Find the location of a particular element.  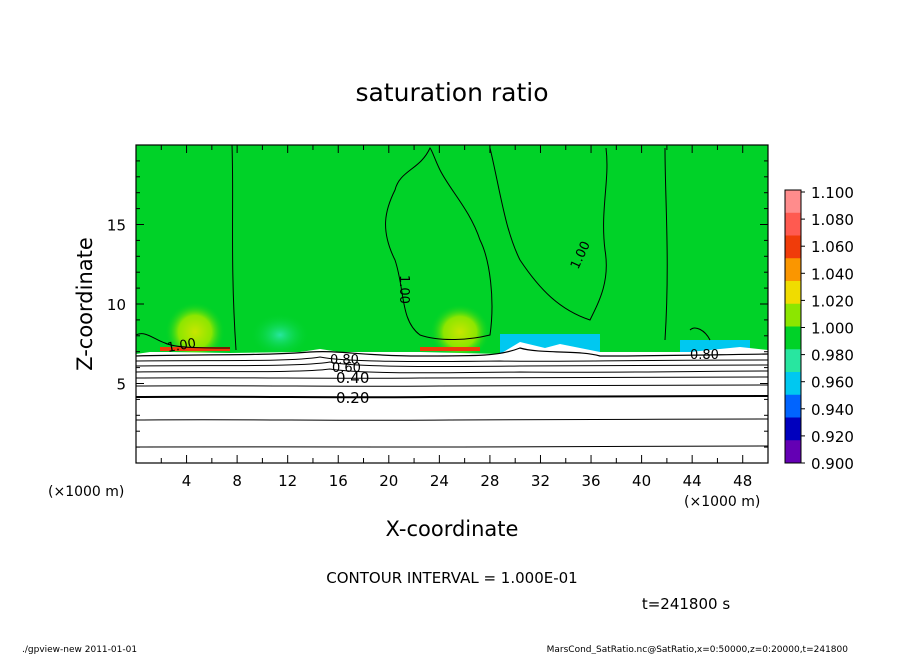

contour-label: 0.60 is located at coordinates (346, 368).